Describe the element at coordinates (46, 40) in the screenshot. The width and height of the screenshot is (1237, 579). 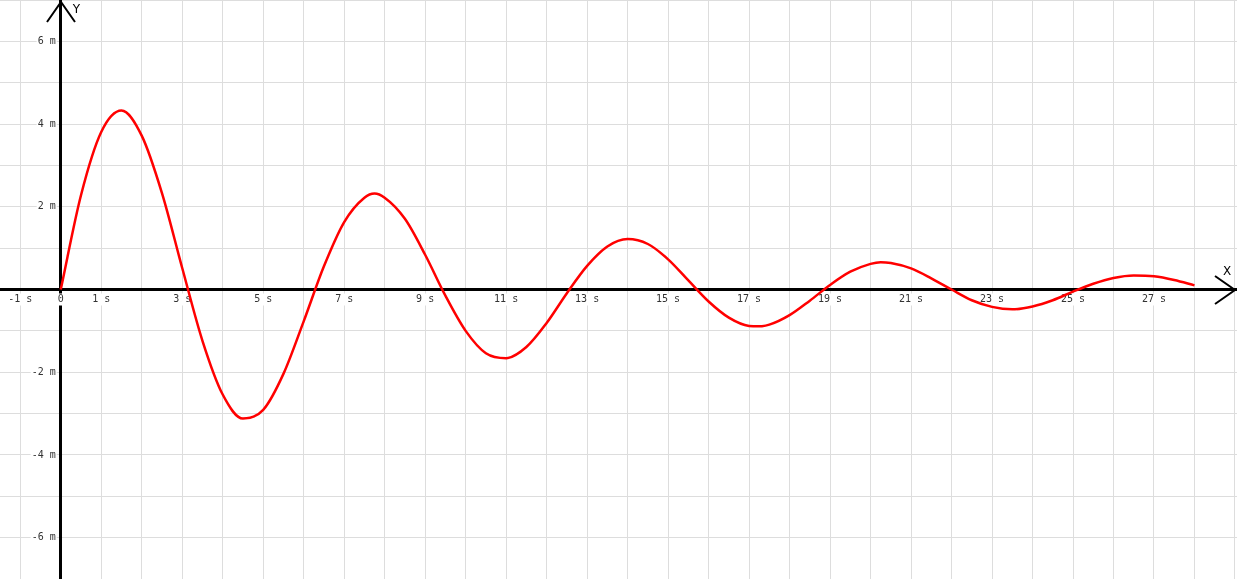
I see `y-tick-label: 6 m` at that location.